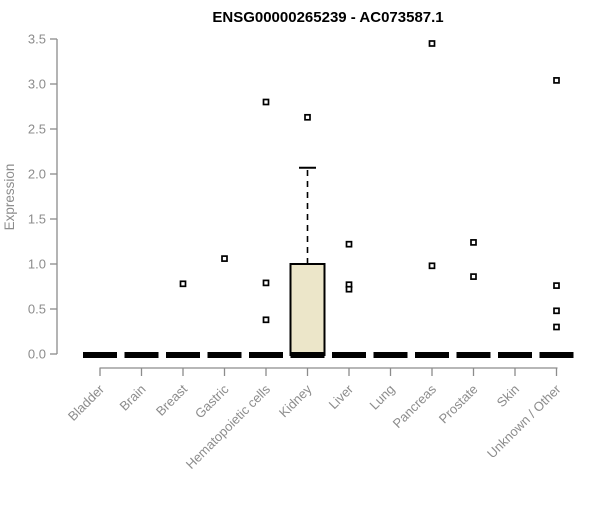 The height and width of the screenshot is (505, 600). What do you see at coordinates (327, 17) in the screenshot?
I see `chart-title: ENSG00000265239 - AC073587.1` at bounding box center [327, 17].